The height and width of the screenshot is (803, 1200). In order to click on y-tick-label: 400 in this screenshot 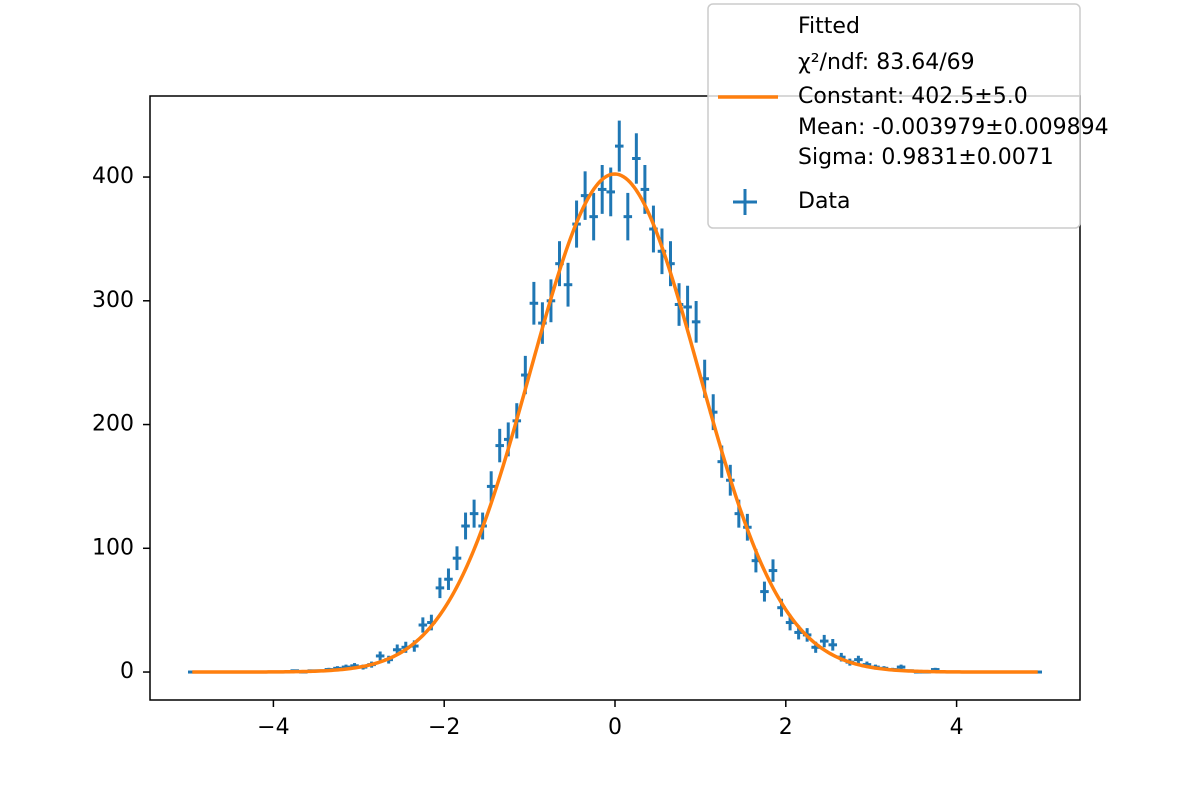, I will do `click(113, 176)`.